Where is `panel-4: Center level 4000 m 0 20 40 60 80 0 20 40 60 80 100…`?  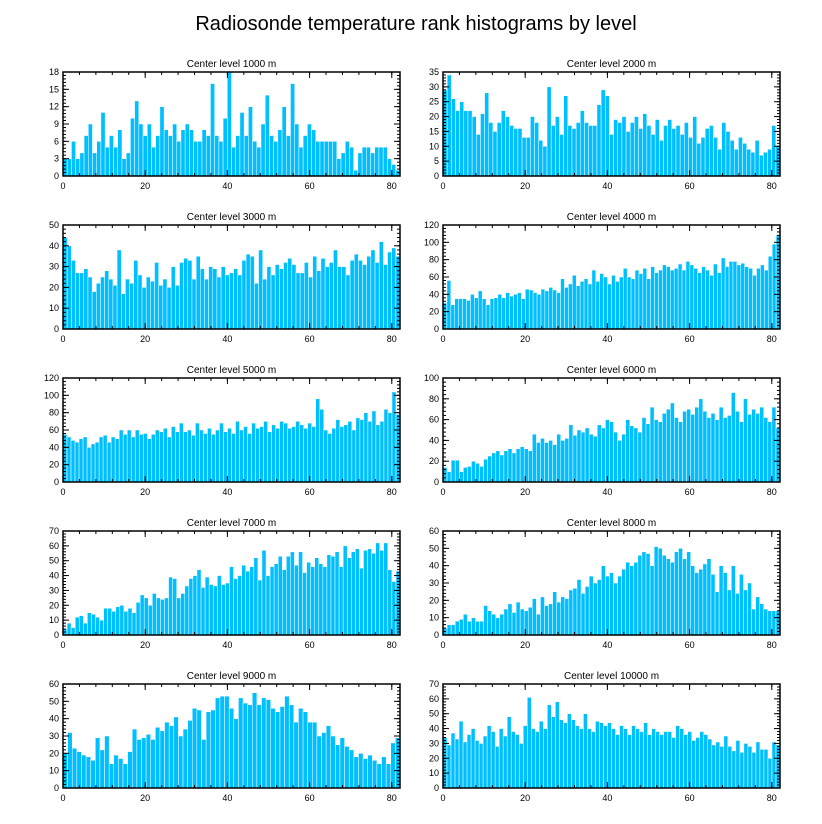
panel-4: Center level 4000 m 0 20 40 60 80 0 20 40 60 80 100… is located at coordinates (602, 278).